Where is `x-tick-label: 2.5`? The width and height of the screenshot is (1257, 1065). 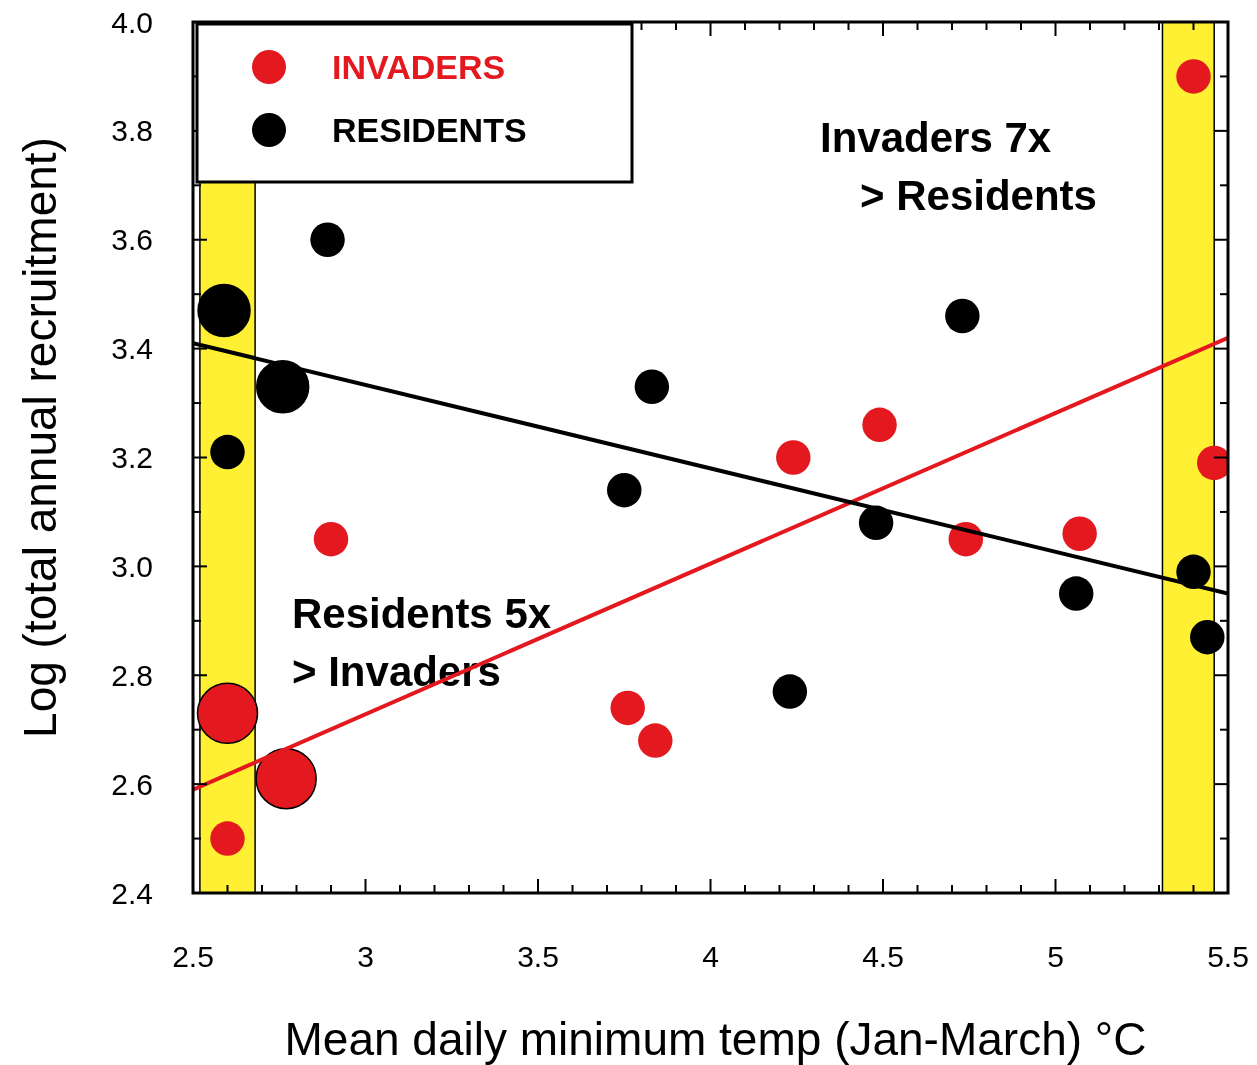 x-tick-label: 2.5 is located at coordinates (193, 956).